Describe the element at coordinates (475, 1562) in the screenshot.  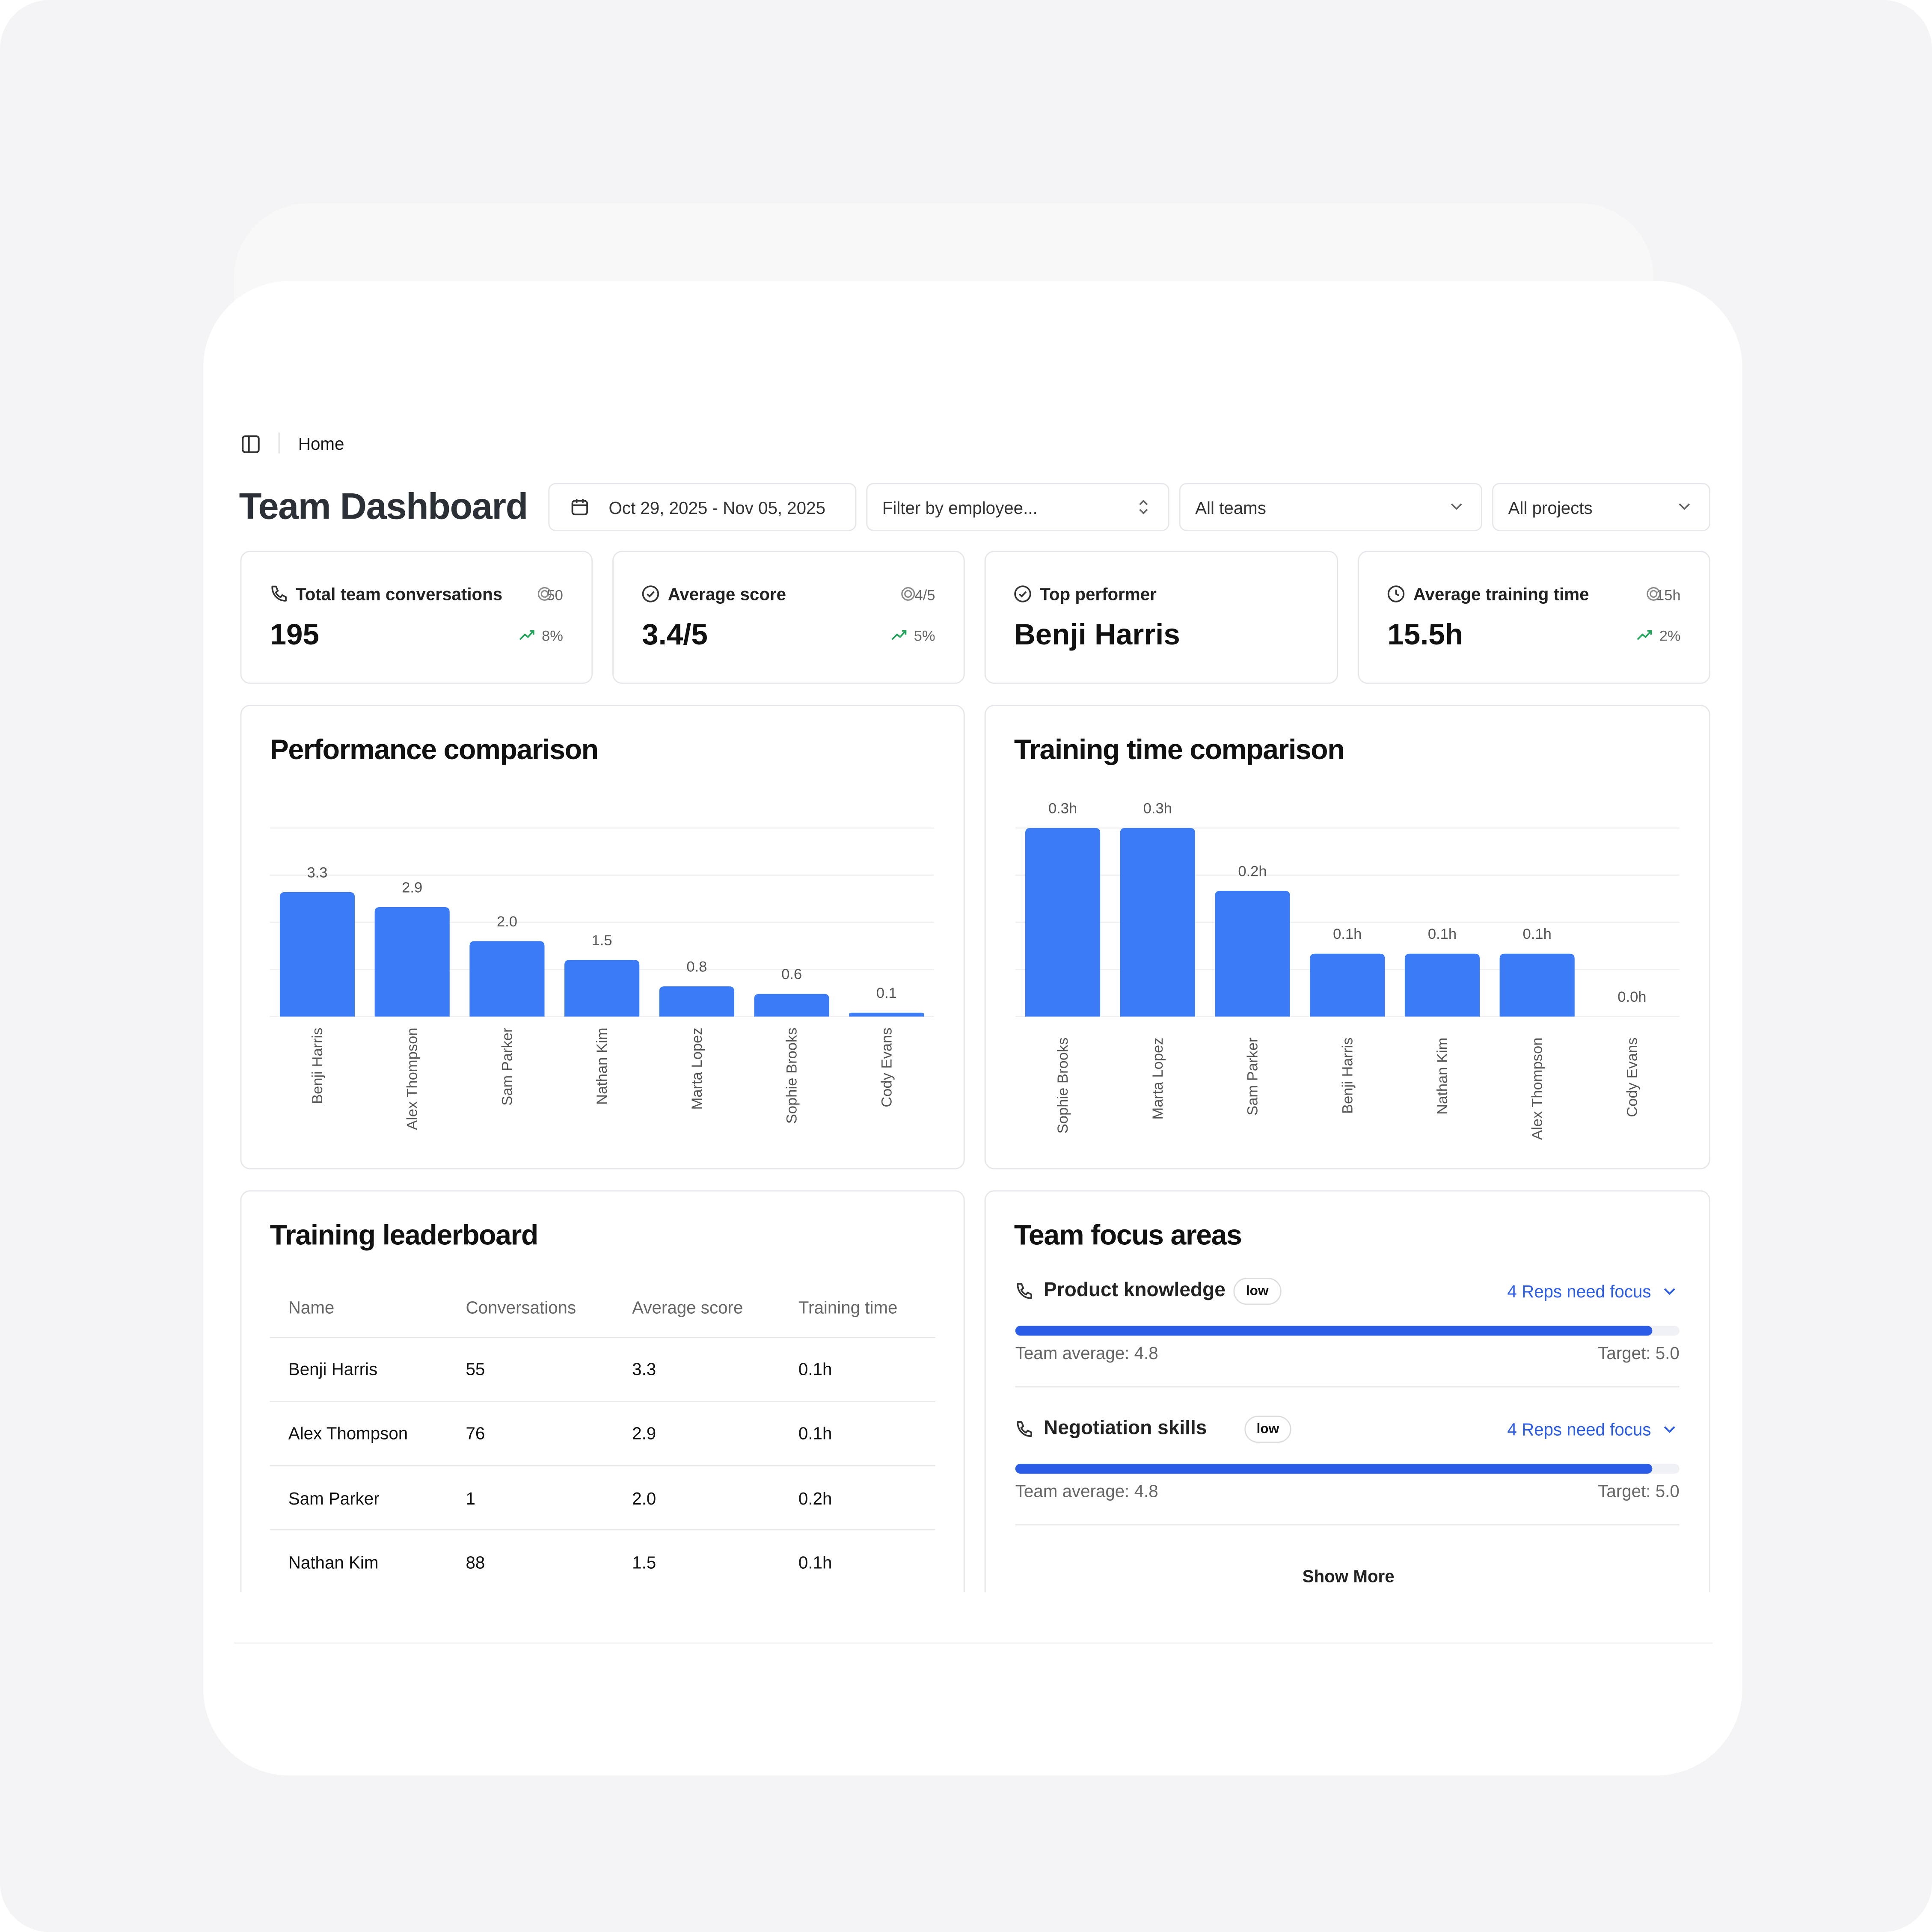
I see `table-cell: 88` at that location.